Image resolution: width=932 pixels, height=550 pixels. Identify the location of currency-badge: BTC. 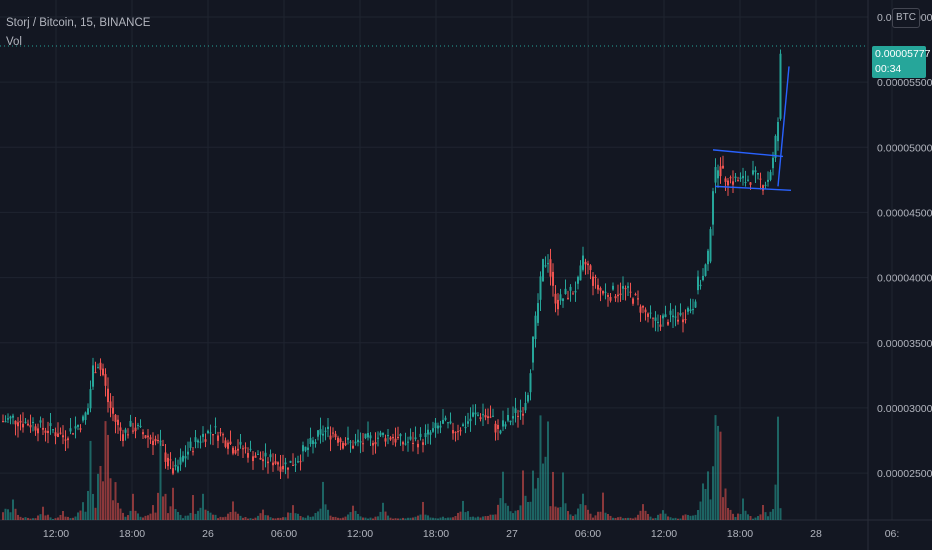
(906, 18).